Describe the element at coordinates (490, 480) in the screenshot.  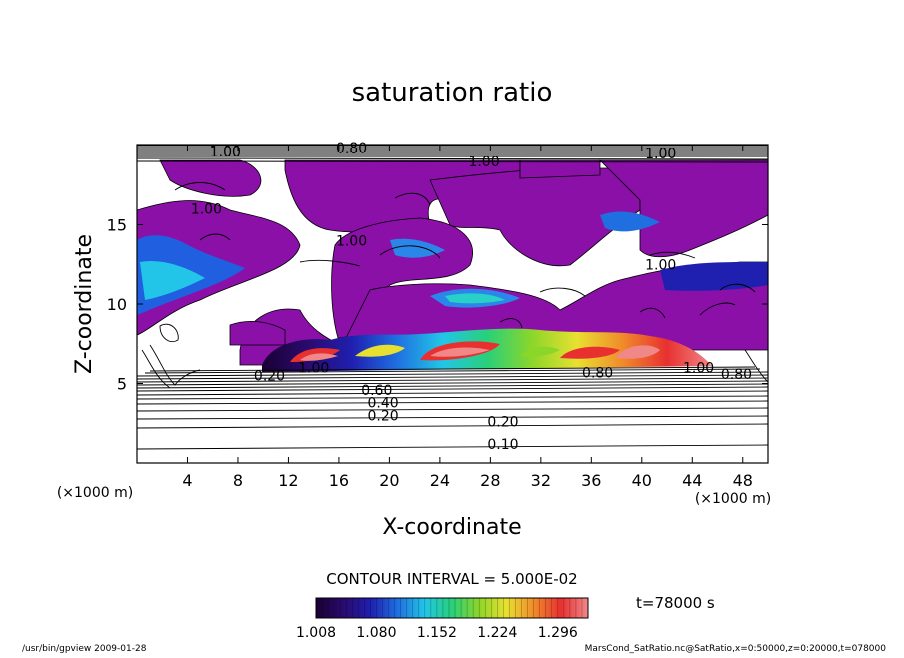
I see `x-tick-label: 28` at that location.